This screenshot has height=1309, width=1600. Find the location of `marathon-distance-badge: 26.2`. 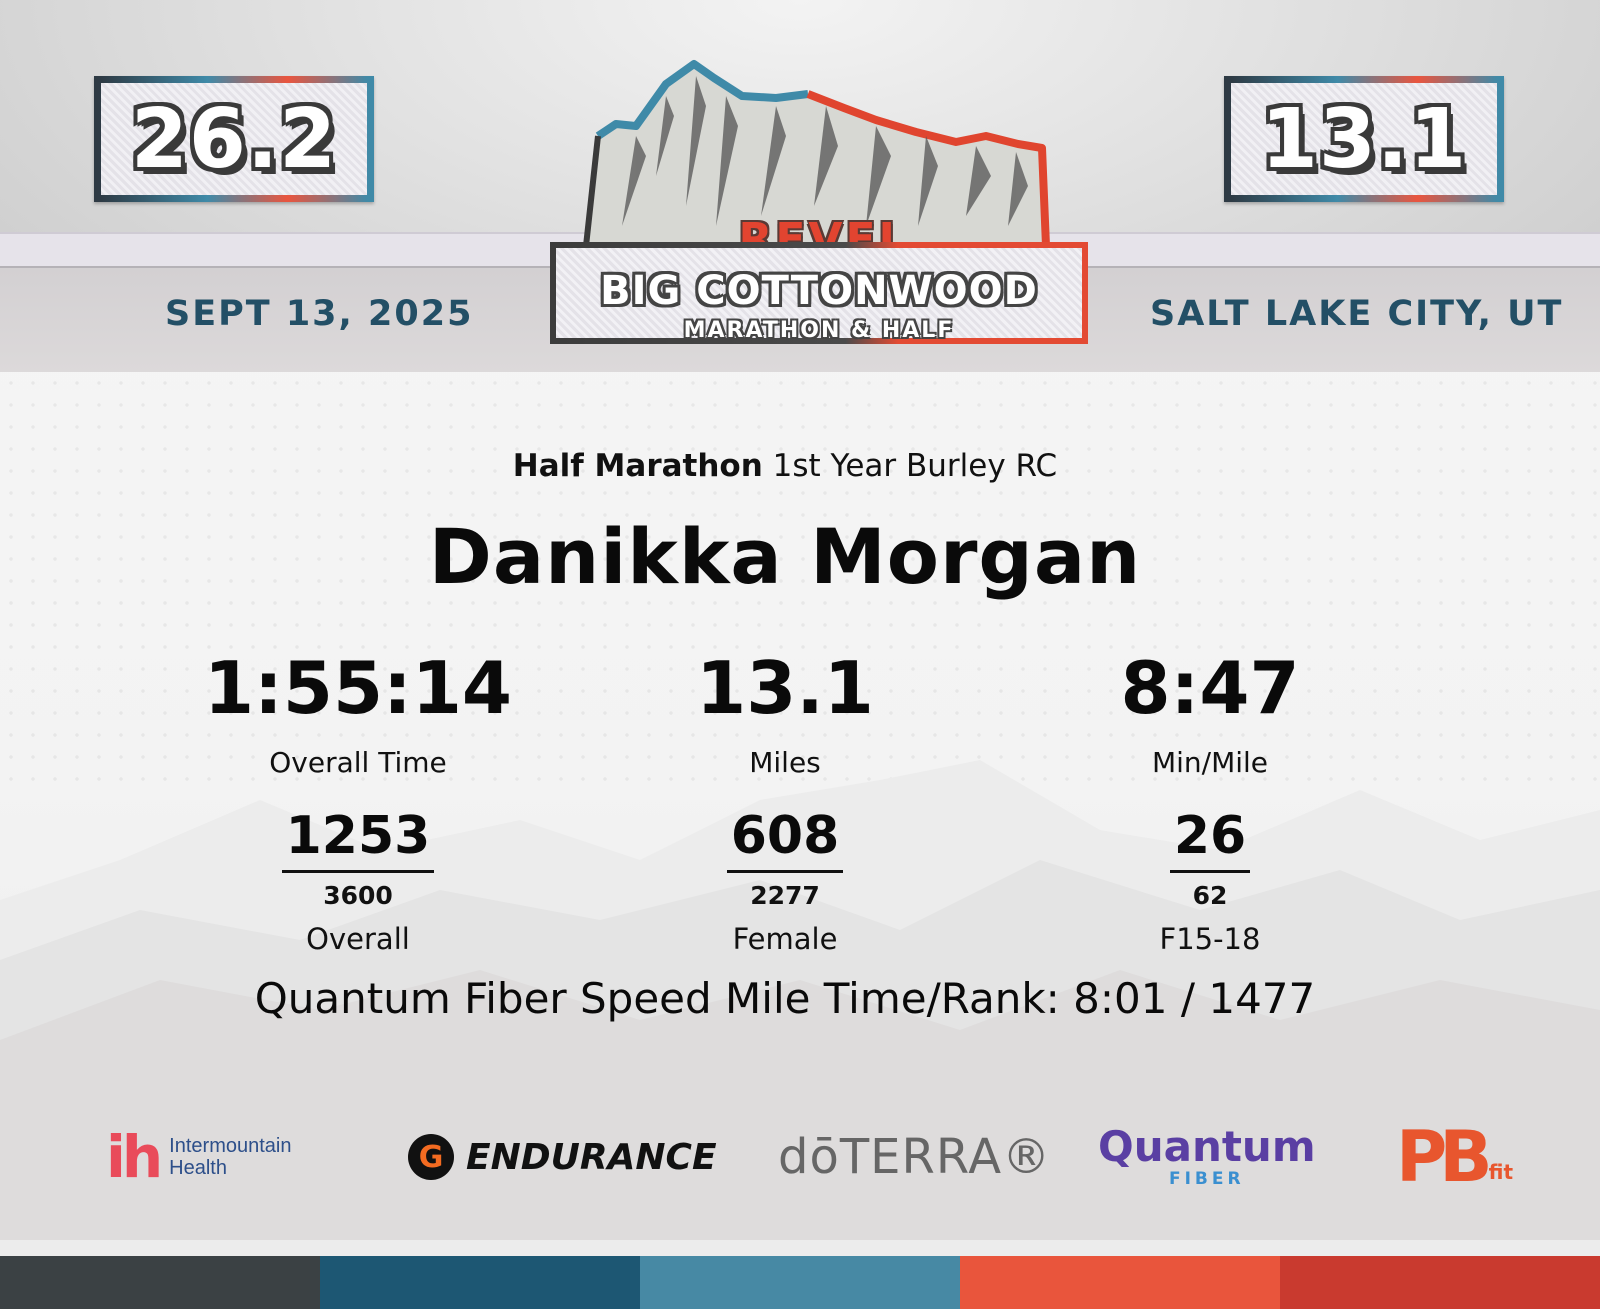

marathon-distance-badge: 26.2 is located at coordinates (234, 139).